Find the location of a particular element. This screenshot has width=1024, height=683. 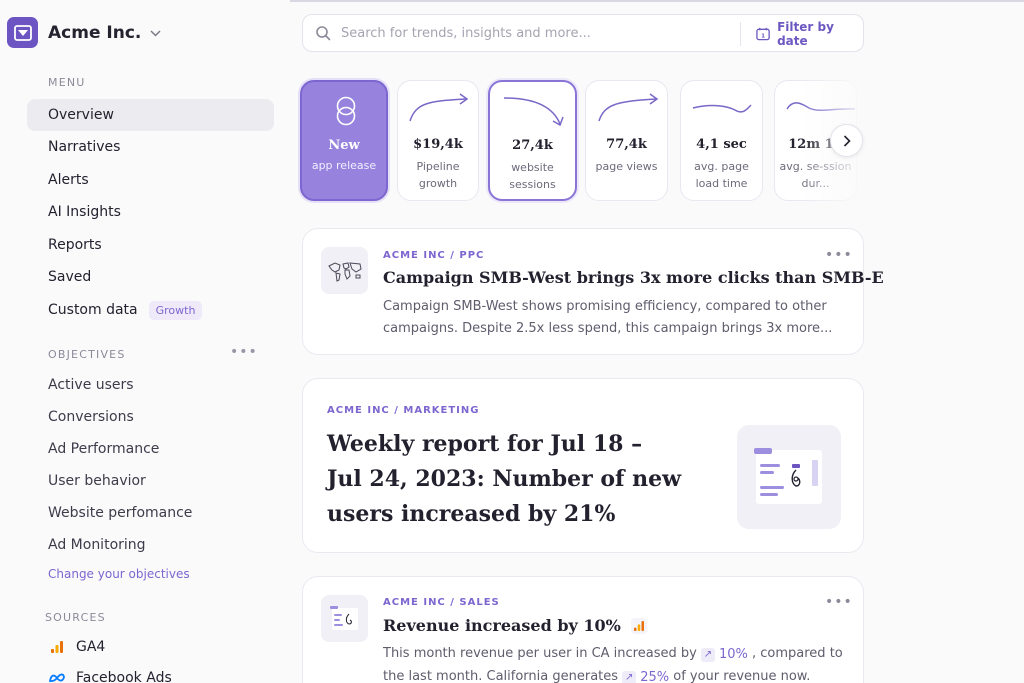

metric-value: 4,1 sec is located at coordinates (721, 144).